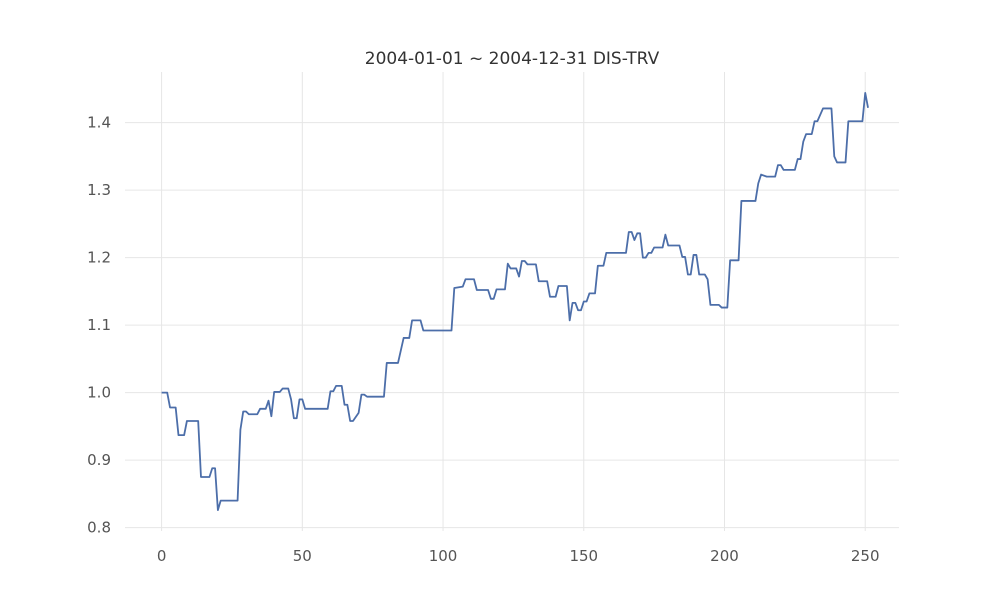 The image size is (1000, 600). Describe the element at coordinates (99, 460) in the screenshot. I see `y-tick-label: 0.9` at that location.